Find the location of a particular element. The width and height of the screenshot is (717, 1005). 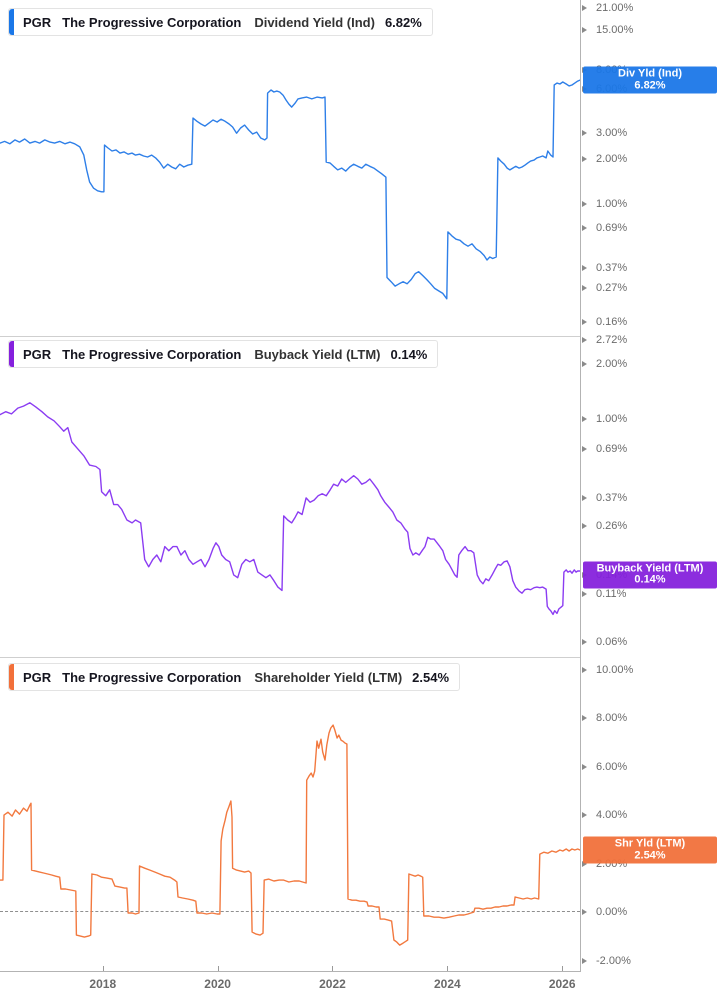

y-axis-tick-label: 3.00% is located at coordinates (612, 133).